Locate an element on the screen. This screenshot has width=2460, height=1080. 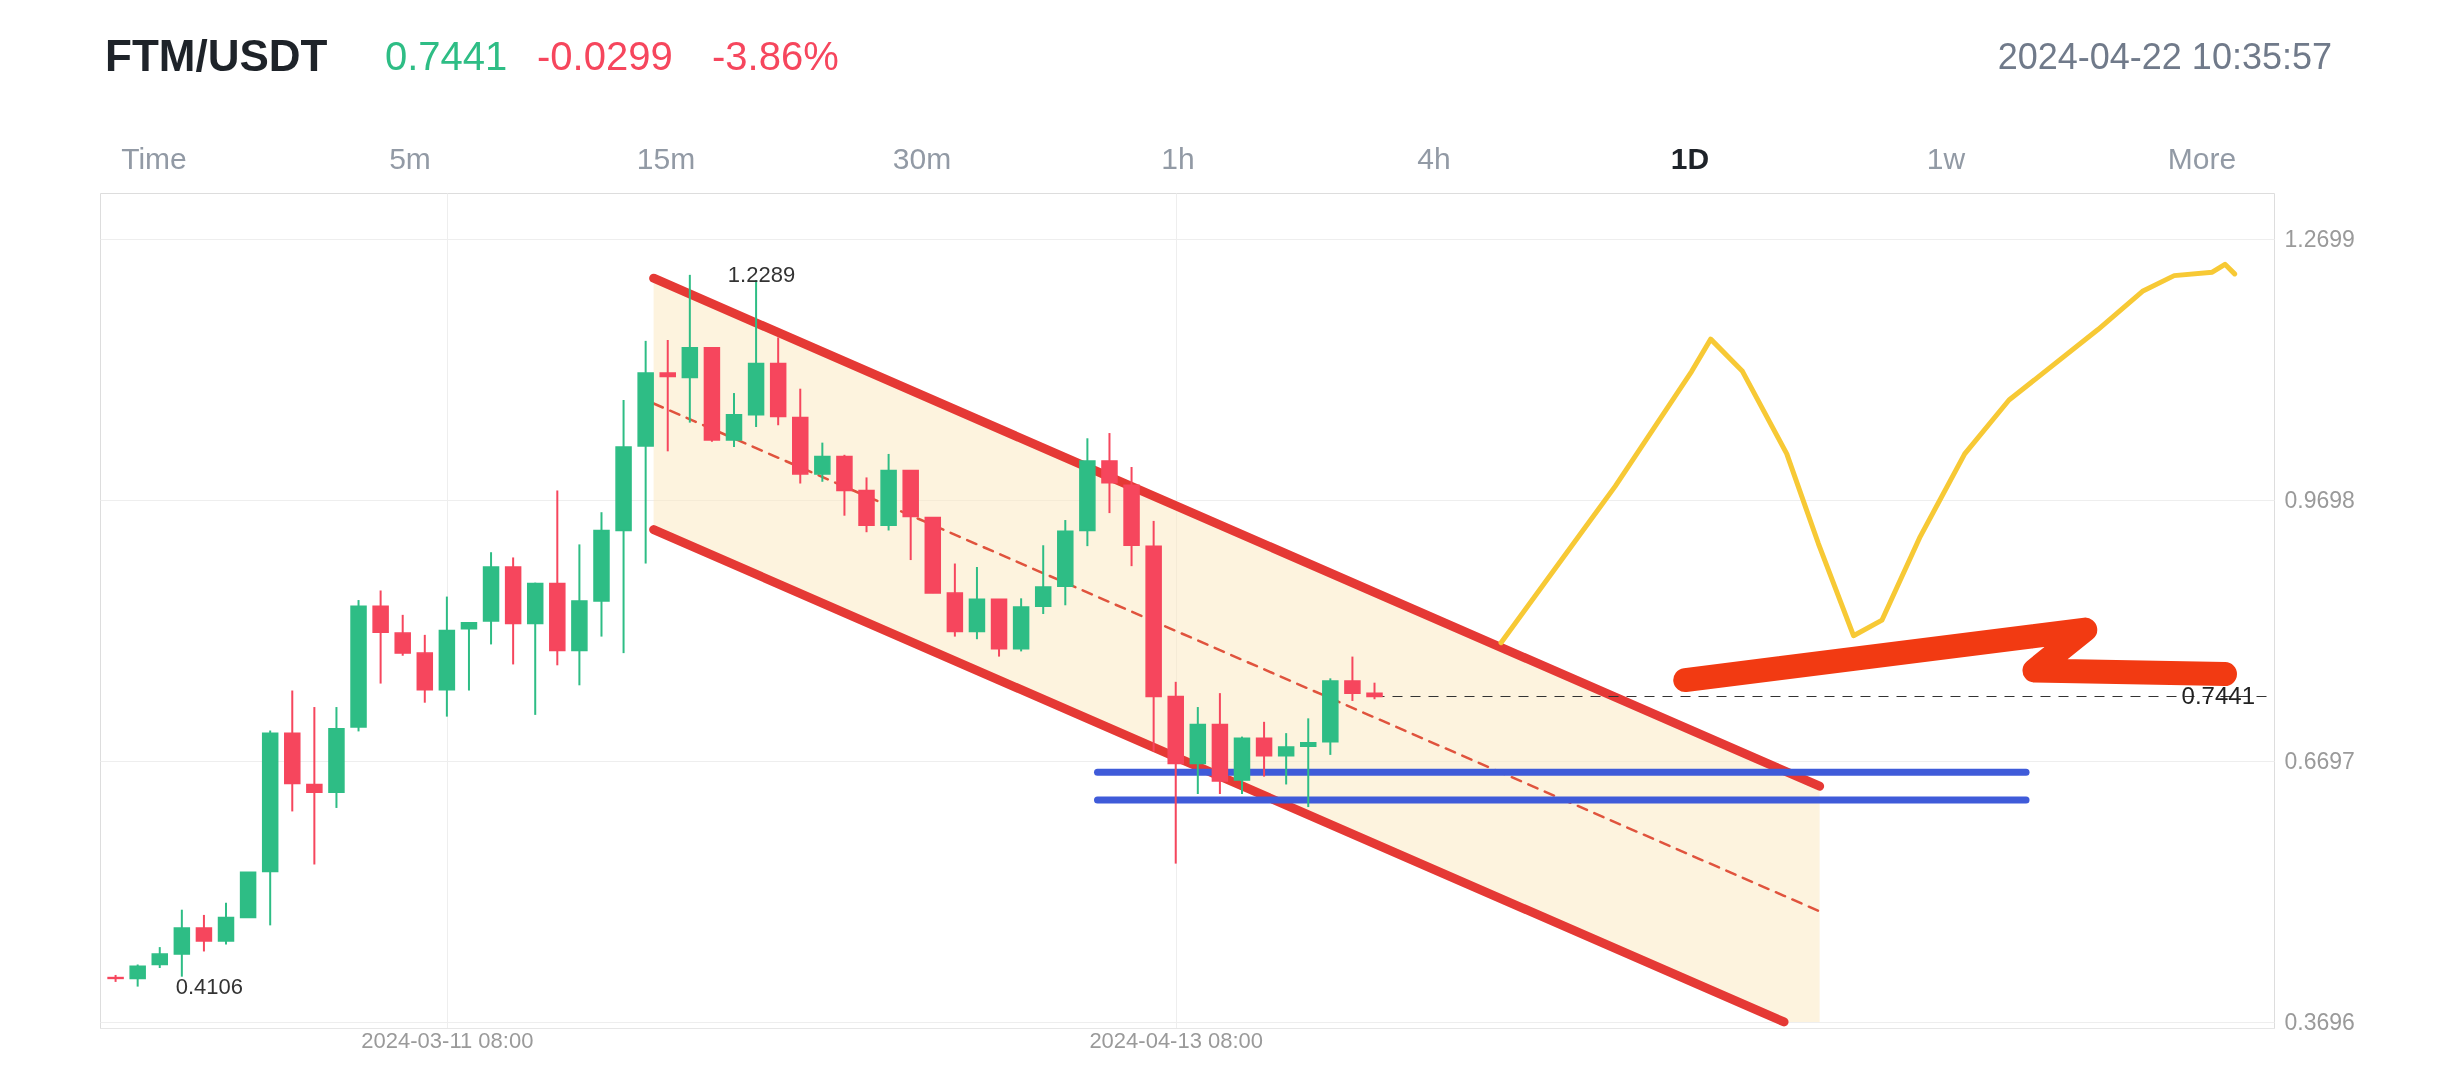
text: -3.86% is located at coordinates (775, 56).